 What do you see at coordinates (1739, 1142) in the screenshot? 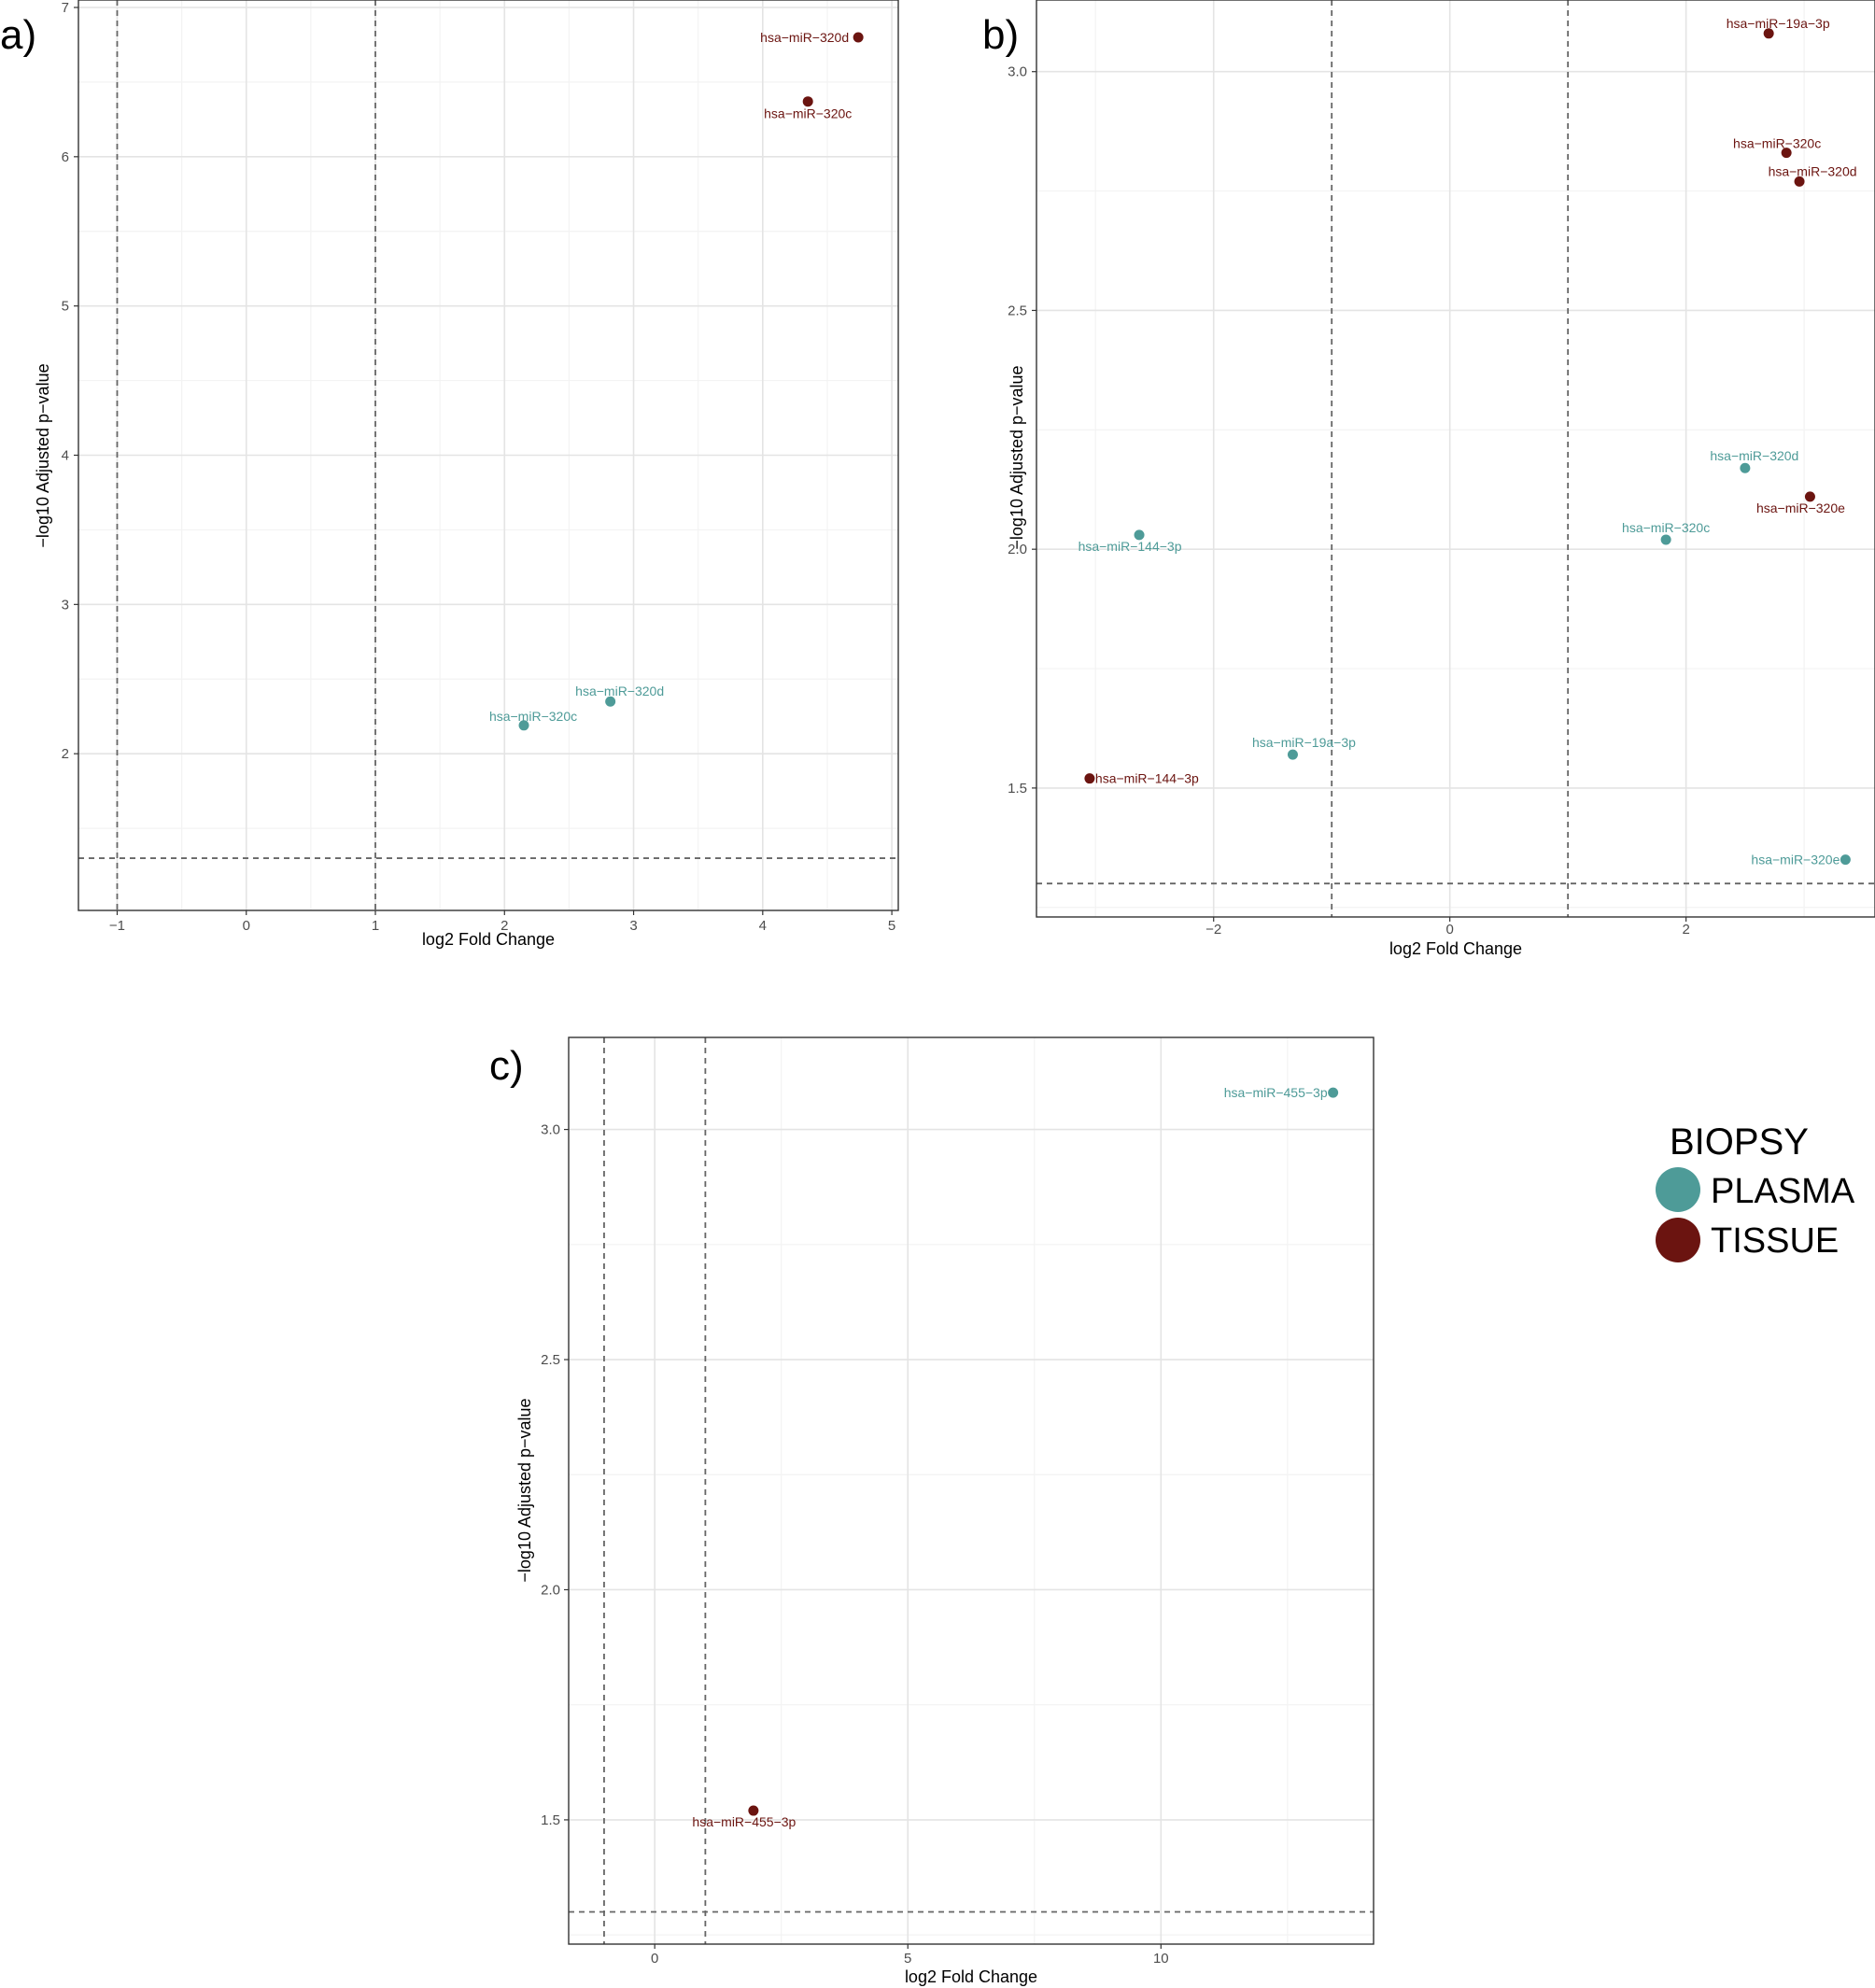
I see `legend-title: BIOPSY` at bounding box center [1739, 1142].